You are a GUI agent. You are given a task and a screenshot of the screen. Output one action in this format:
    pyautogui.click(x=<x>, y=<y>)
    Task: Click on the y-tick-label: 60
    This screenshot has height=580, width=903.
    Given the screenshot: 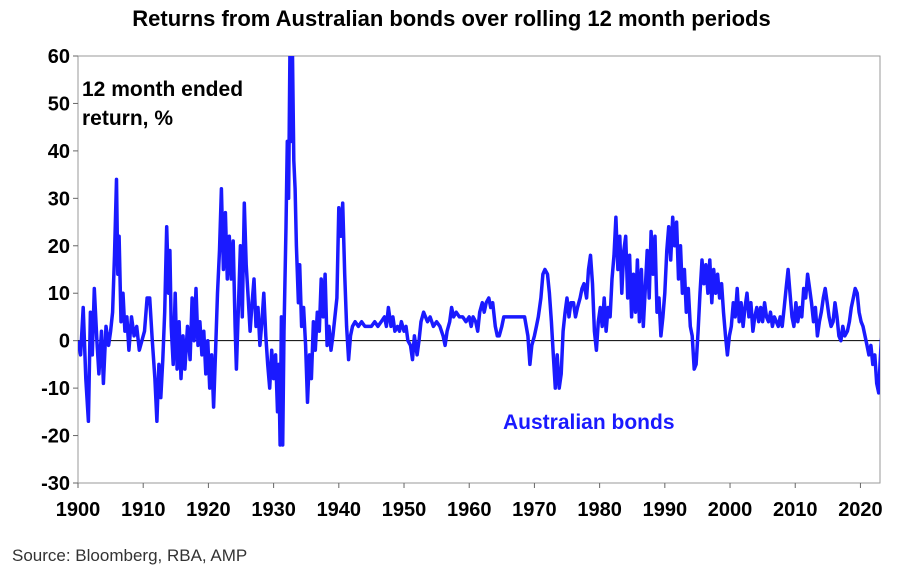 What is the action you would take?
    pyautogui.click(x=59, y=57)
    